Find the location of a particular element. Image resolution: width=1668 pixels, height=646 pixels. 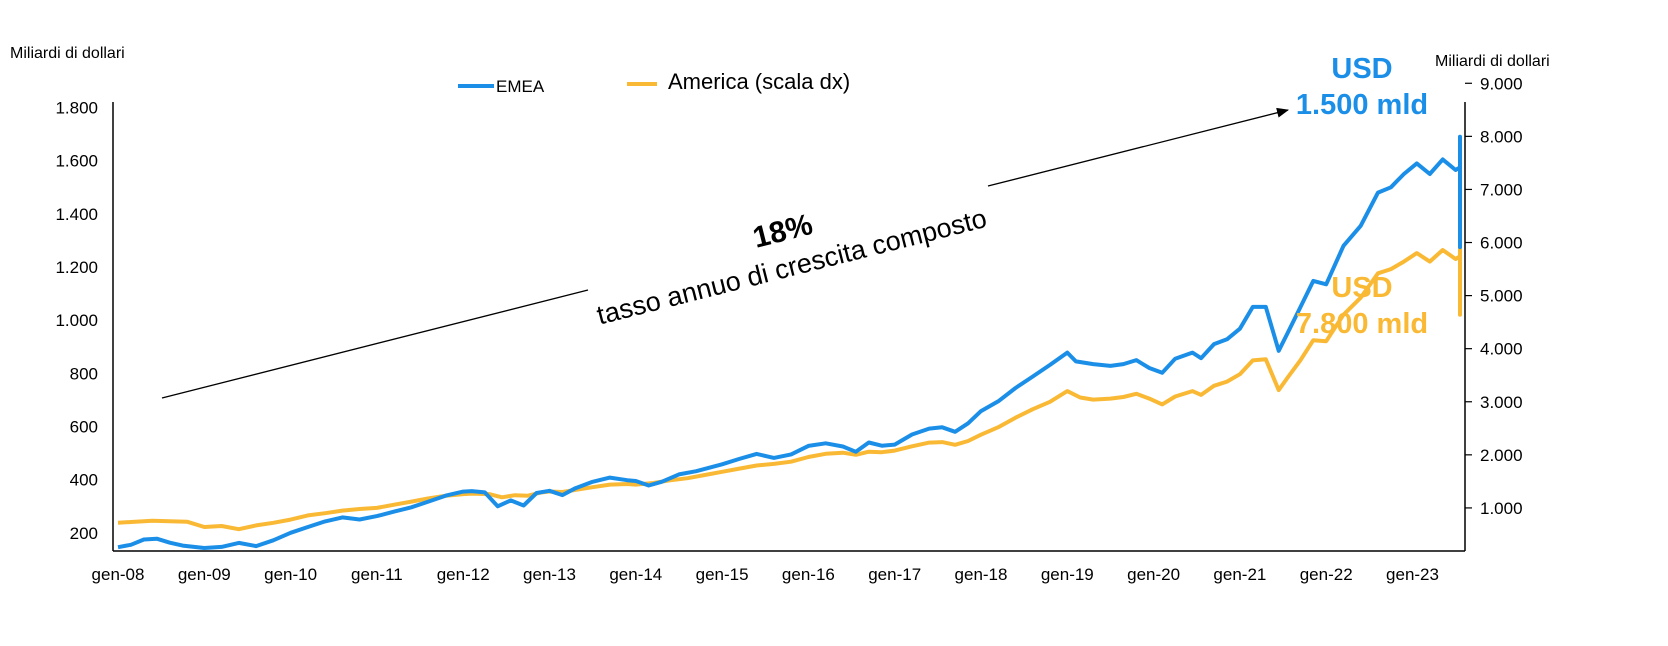

right-tick-label: 1.000 is located at coordinates (1501, 508).